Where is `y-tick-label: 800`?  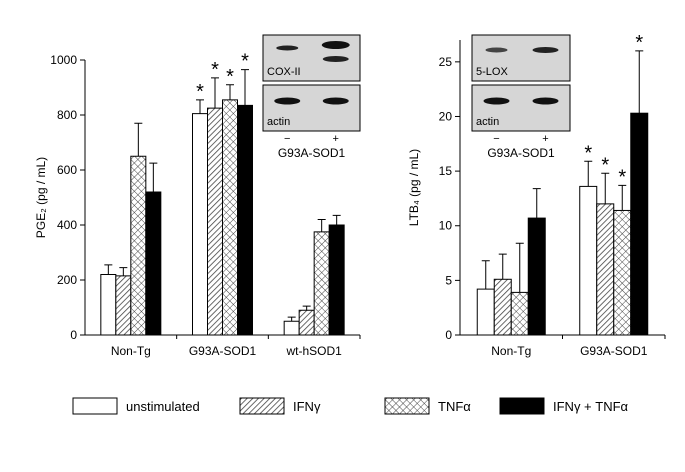 y-tick-label: 800 is located at coordinates (67, 115).